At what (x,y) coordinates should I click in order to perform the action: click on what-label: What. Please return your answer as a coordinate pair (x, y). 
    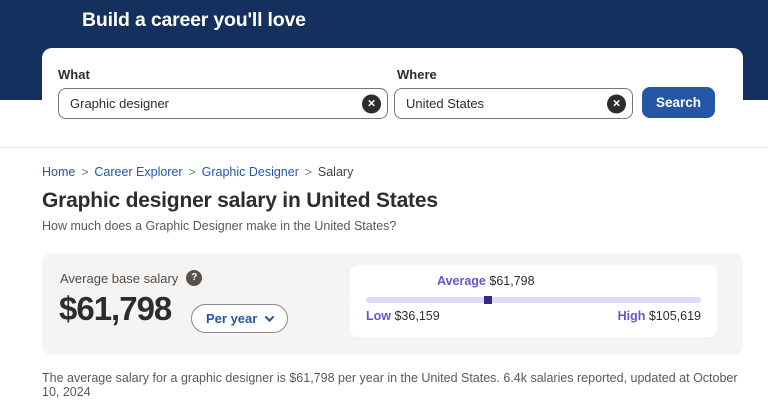
    Looking at the image, I should click on (74, 74).